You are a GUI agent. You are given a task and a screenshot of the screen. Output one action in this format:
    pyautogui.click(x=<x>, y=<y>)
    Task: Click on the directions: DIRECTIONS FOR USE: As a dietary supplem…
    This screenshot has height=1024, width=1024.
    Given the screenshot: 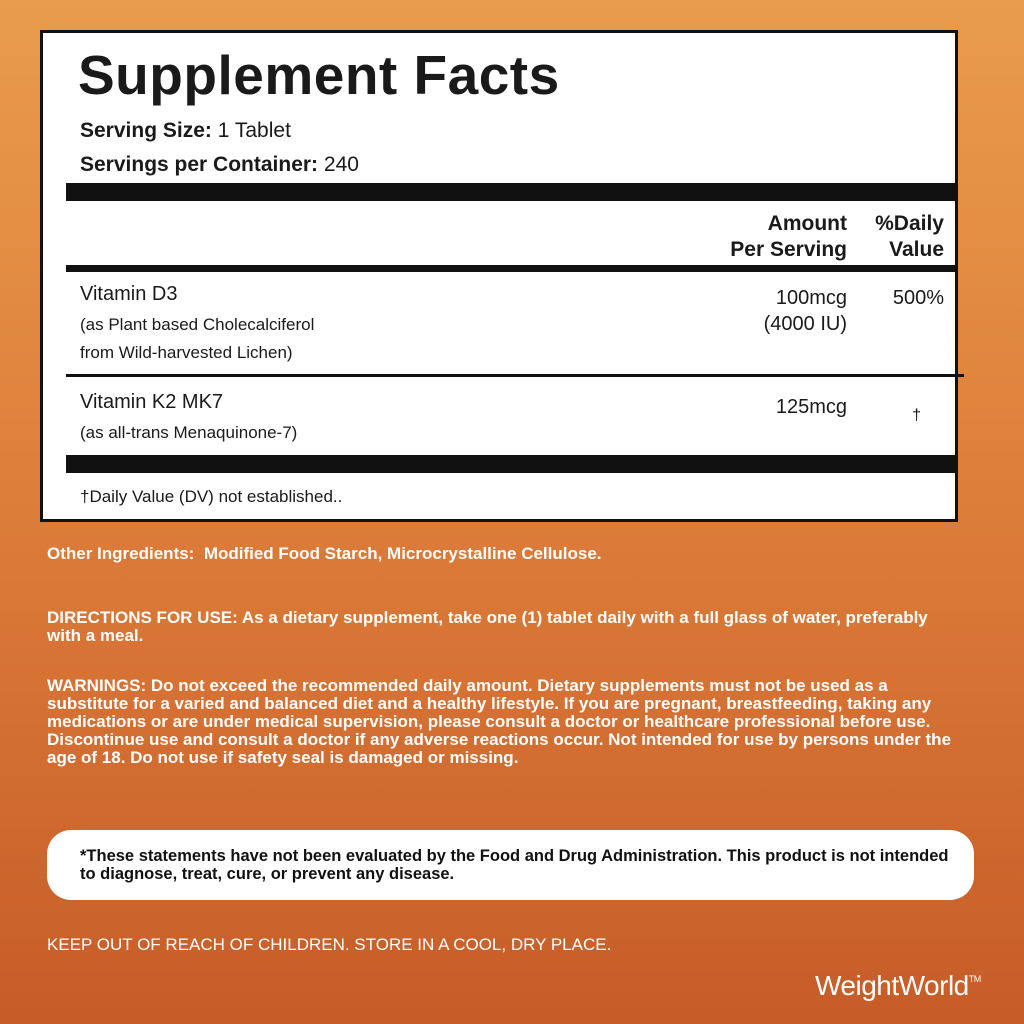 What is the action you would take?
    pyautogui.click(x=504, y=627)
    